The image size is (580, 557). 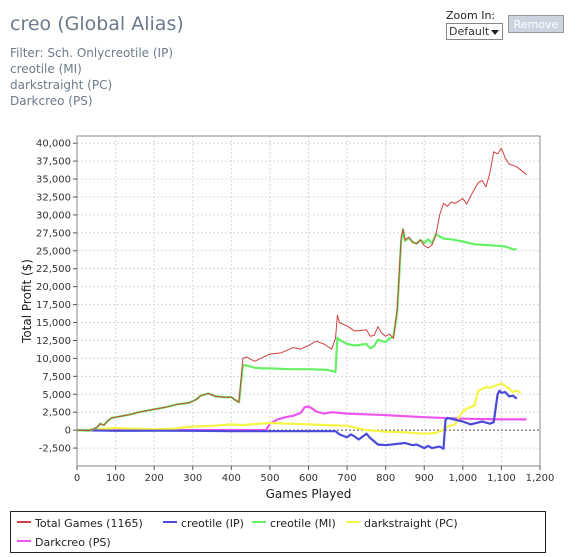 What do you see at coordinates (53, 215) in the screenshot?
I see `y-tick-label: 30,000` at bounding box center [53, 215].